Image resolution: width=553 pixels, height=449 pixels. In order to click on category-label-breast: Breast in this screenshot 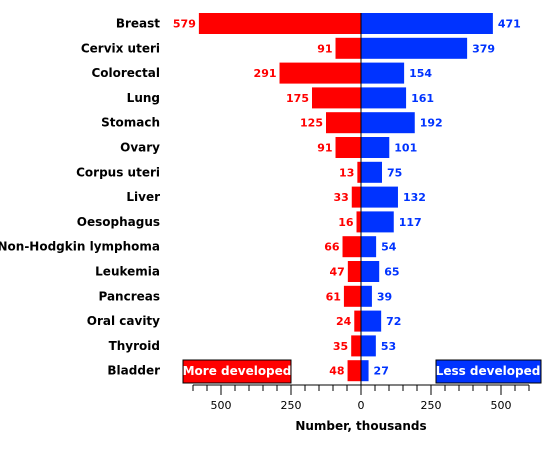, I will do `click(138, 24)`.